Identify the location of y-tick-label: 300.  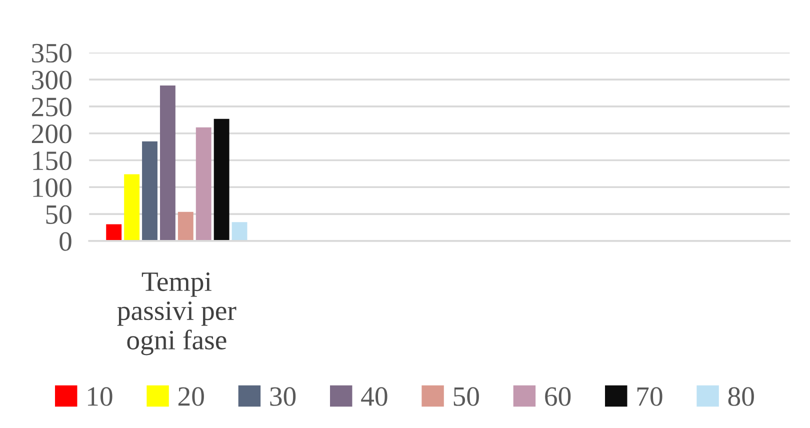
(52, 80).